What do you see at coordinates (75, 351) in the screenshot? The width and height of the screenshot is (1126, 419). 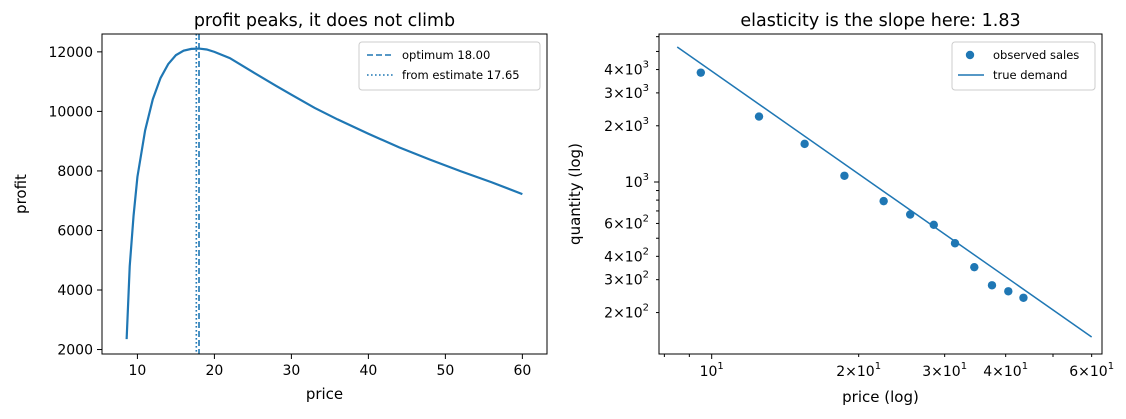 I see `y-tick-label: 2000` at bounding box center [75, 351].